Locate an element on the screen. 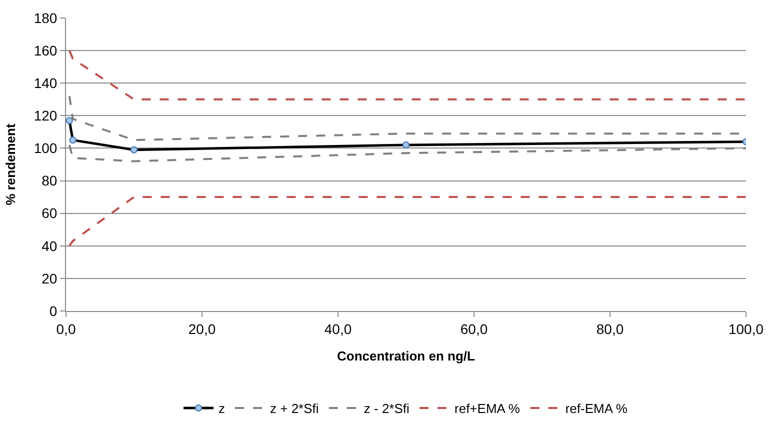 The image size is (774, 433). legend-label: ref+EMA % is located at coordinates (487, 408).